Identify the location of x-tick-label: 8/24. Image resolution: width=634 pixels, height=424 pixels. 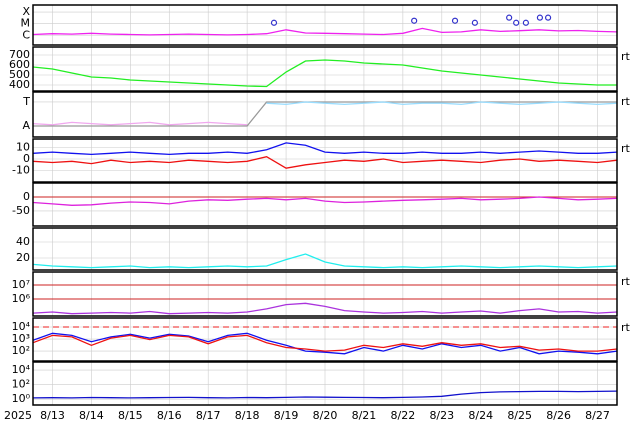
(480, 415).